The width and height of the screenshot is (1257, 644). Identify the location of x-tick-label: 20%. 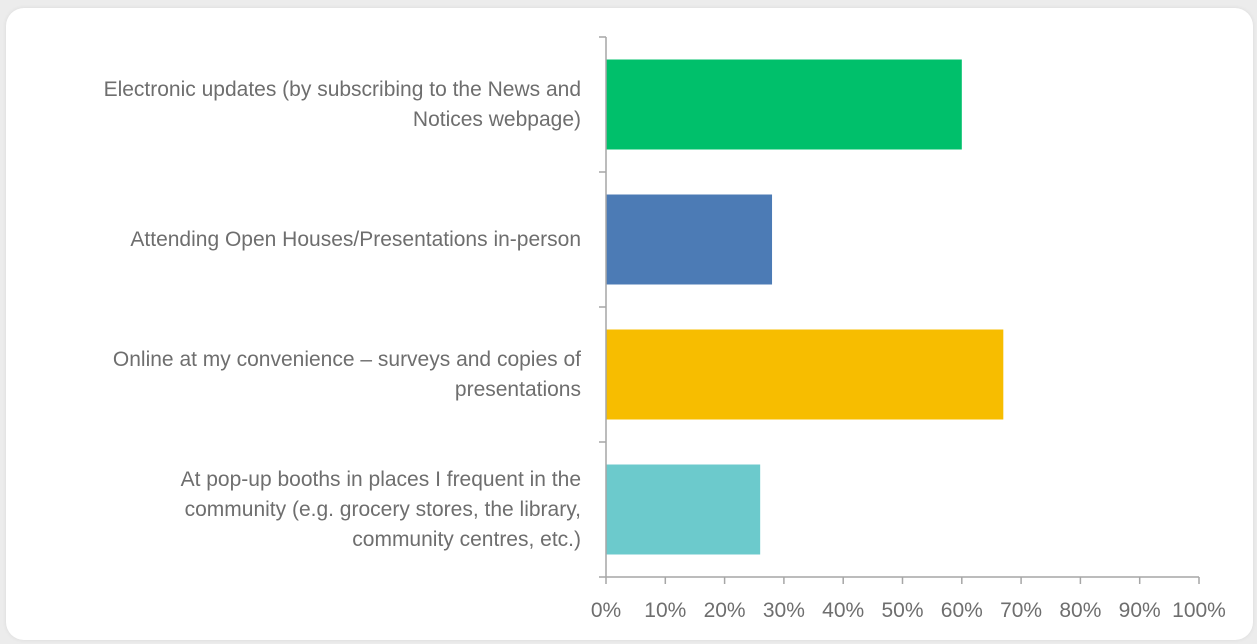
(724, 610).